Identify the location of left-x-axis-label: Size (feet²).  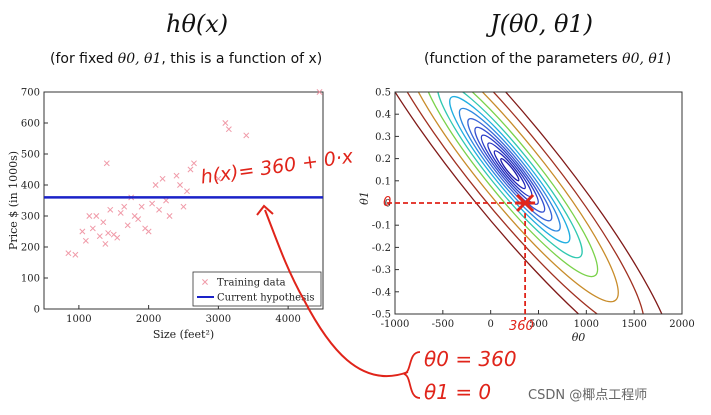
(183, 334).